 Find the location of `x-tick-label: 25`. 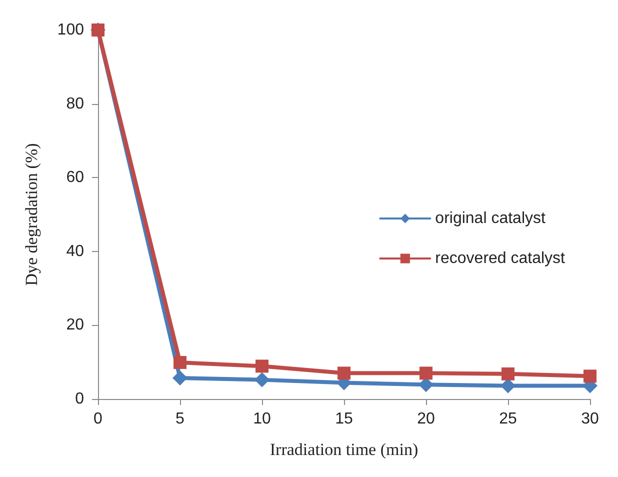

x-tick-label: 25 is located at coordinates (508, 419).